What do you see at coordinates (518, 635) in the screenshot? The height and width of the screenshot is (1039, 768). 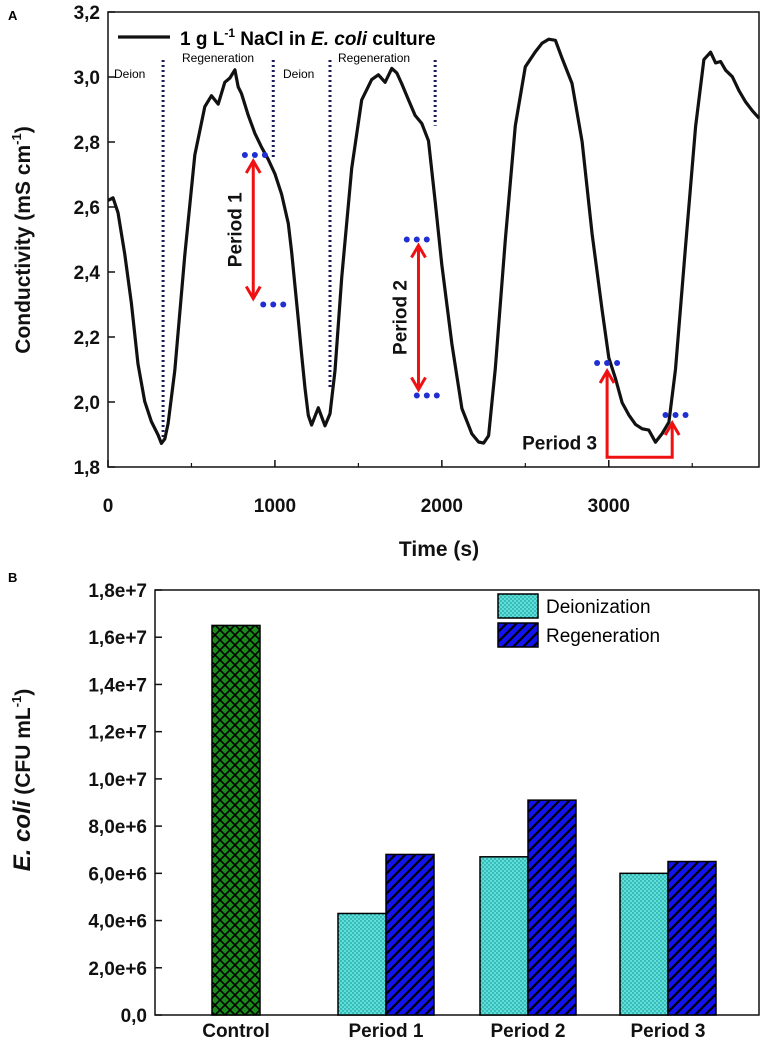 I see `legend-swatch-regeneration` at bounding box center [518, 635].